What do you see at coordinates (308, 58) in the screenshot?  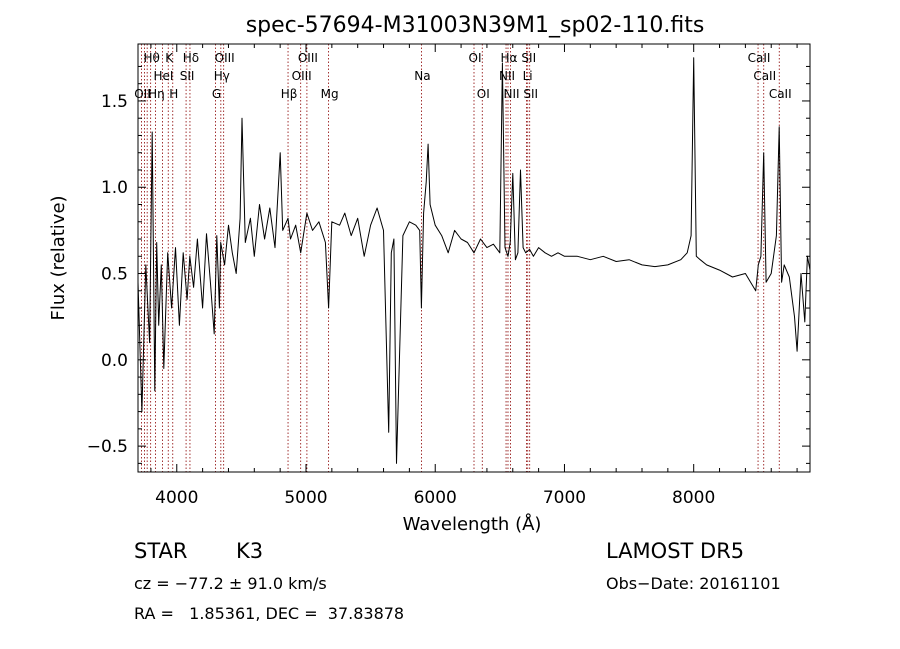 I see `line-label-15: OIII` at bounding box center [308, 58].